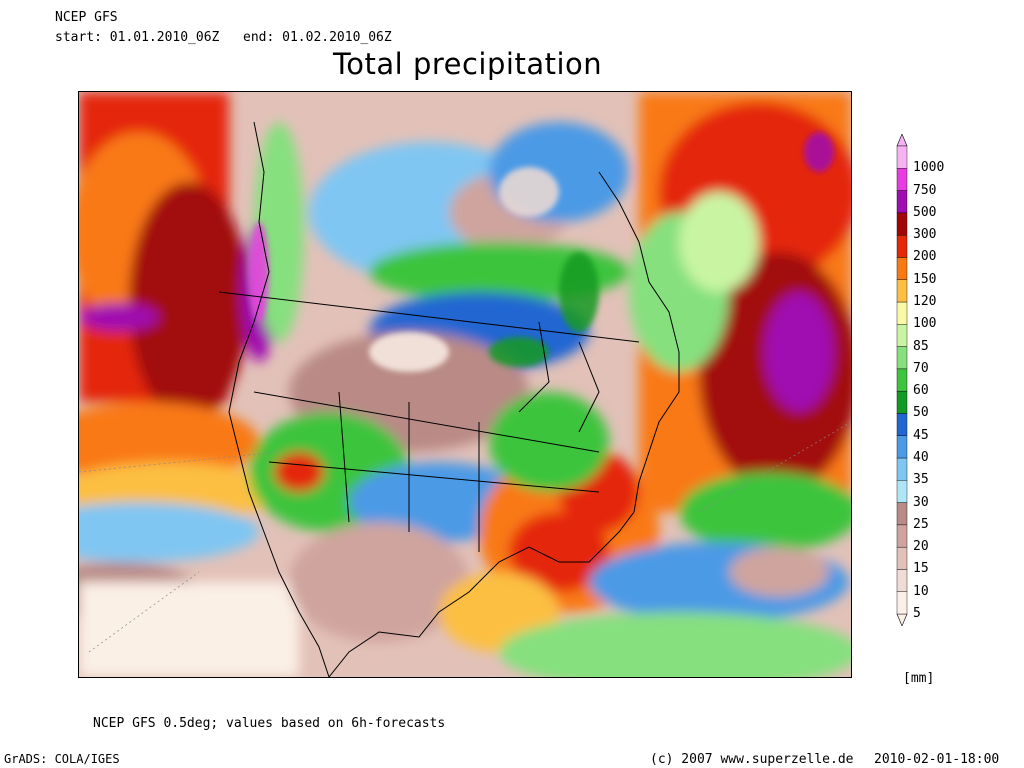 This screenshot has height=768, width=1024. Describe the element at coordinates (62, 759) in the screenshot. I see `grads-credit: GrADS: COLA/IGES` at that location.